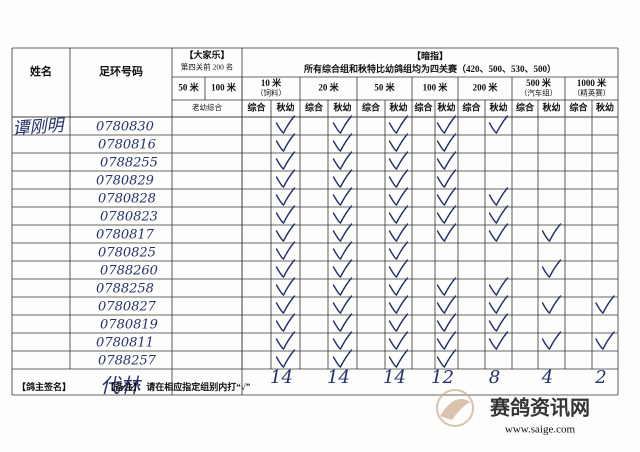 The image size is (640, 452). Describe the element at coordinates (442, 377) in the screenshot. I see `group-total: 12` at that location.